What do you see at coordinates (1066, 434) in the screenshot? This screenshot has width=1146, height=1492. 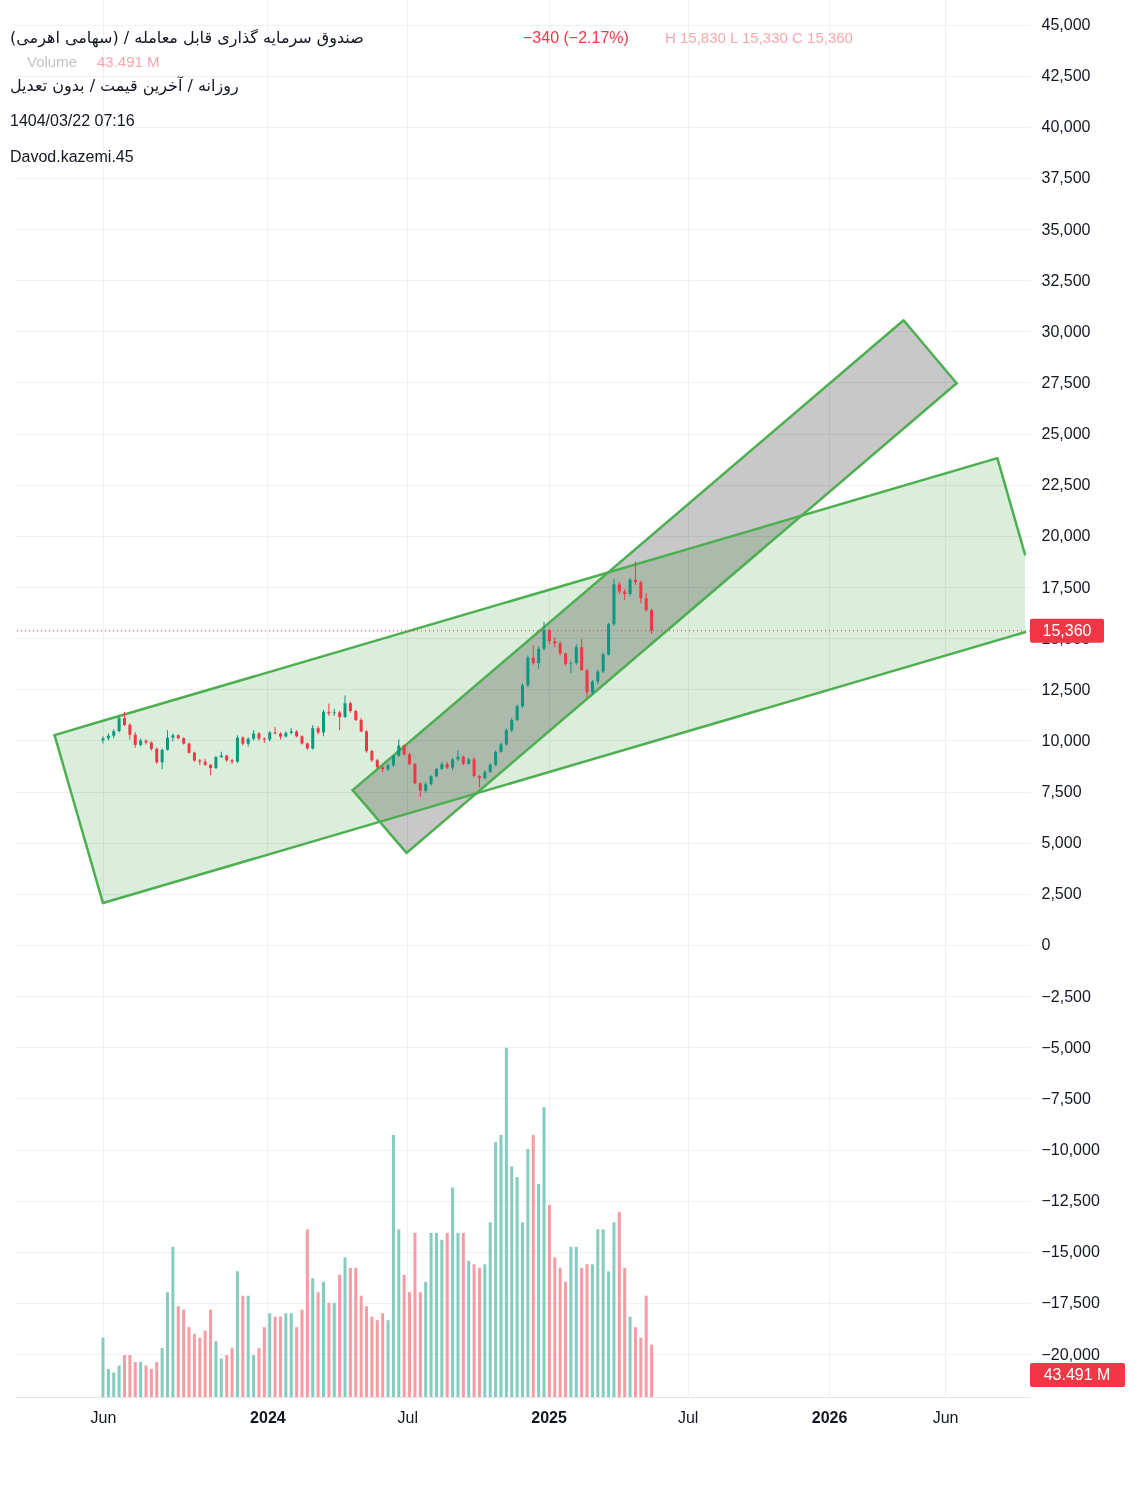 I see `y-tick-label: 25,000` at bounding box center [1066, 434].